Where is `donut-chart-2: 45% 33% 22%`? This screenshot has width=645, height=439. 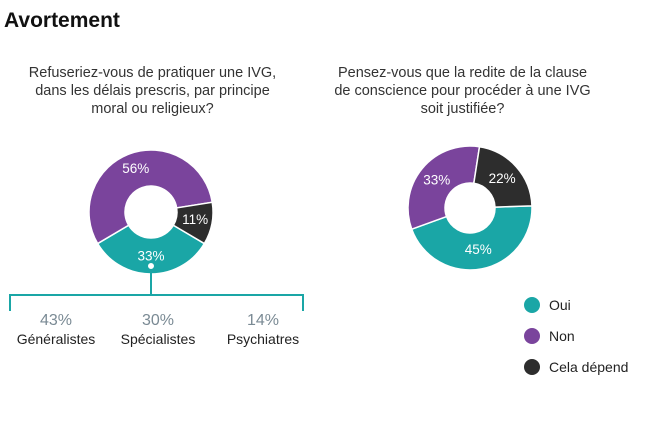
donut-chart-2: 45% 33% 22% is located at coordinates (470, 208).